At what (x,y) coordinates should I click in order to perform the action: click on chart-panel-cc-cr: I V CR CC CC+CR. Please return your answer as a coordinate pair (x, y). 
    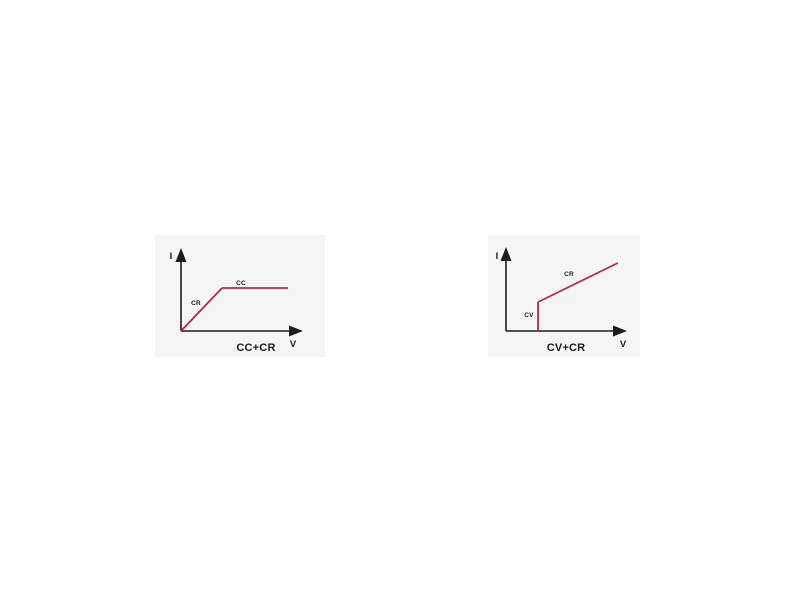
    Looking at the image, I should click on (240, 296).